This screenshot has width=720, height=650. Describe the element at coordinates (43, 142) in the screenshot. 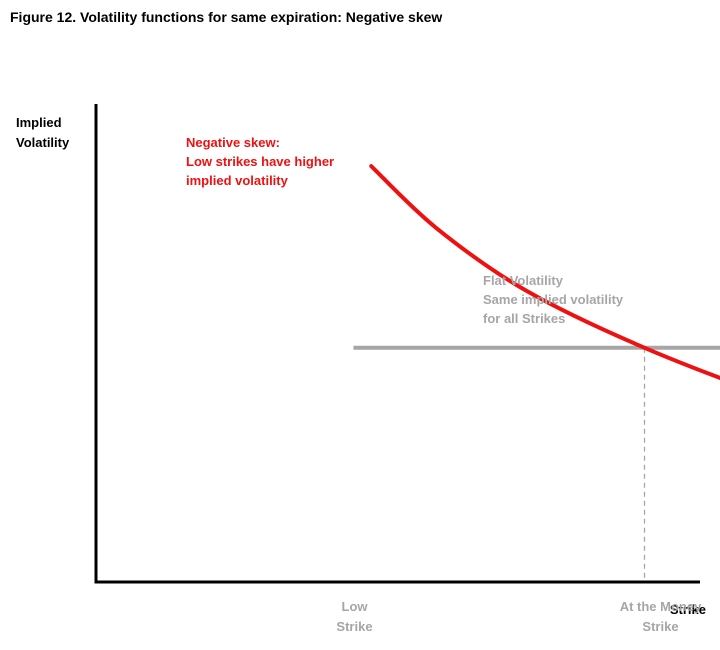

I see `y-axis-label: Volatility` at that location.